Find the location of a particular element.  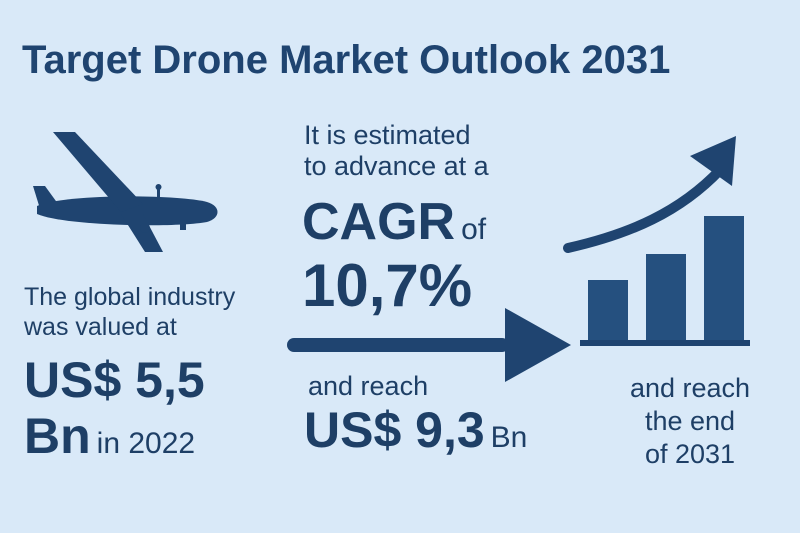

intro-line-1: The global industry is located at coordinates (130, 297).